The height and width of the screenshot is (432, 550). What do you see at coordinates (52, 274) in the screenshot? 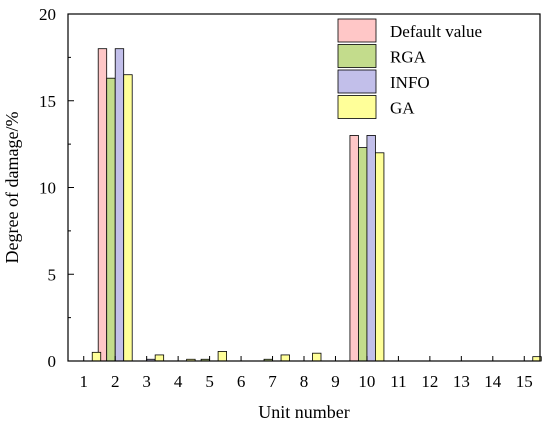
I see `y-tick-label: 5` at bounding box center [52, 274].